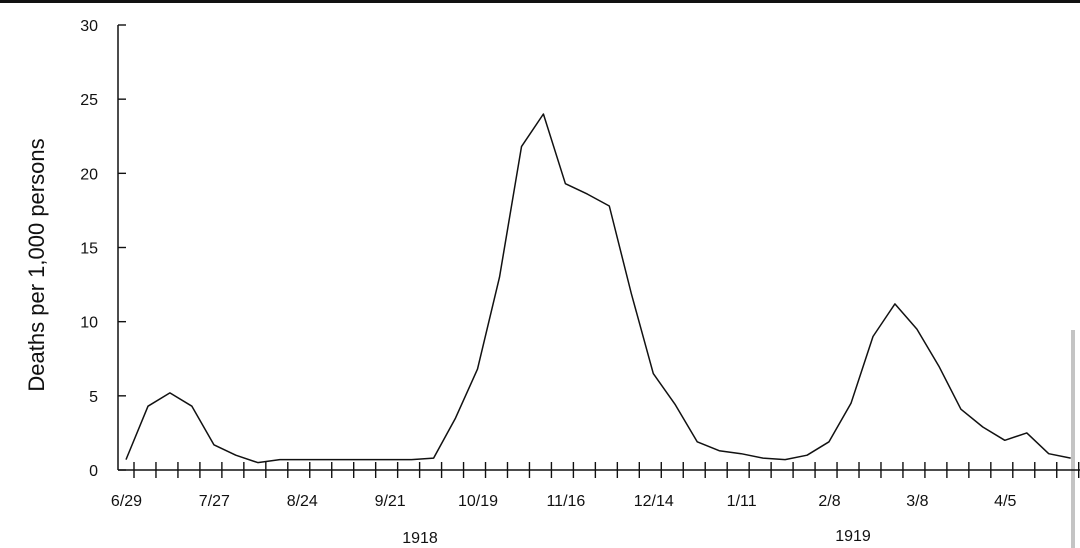 This screenshot has height=548, width=1080. I want to click on y-tick-label: 25, so click(89, 100).